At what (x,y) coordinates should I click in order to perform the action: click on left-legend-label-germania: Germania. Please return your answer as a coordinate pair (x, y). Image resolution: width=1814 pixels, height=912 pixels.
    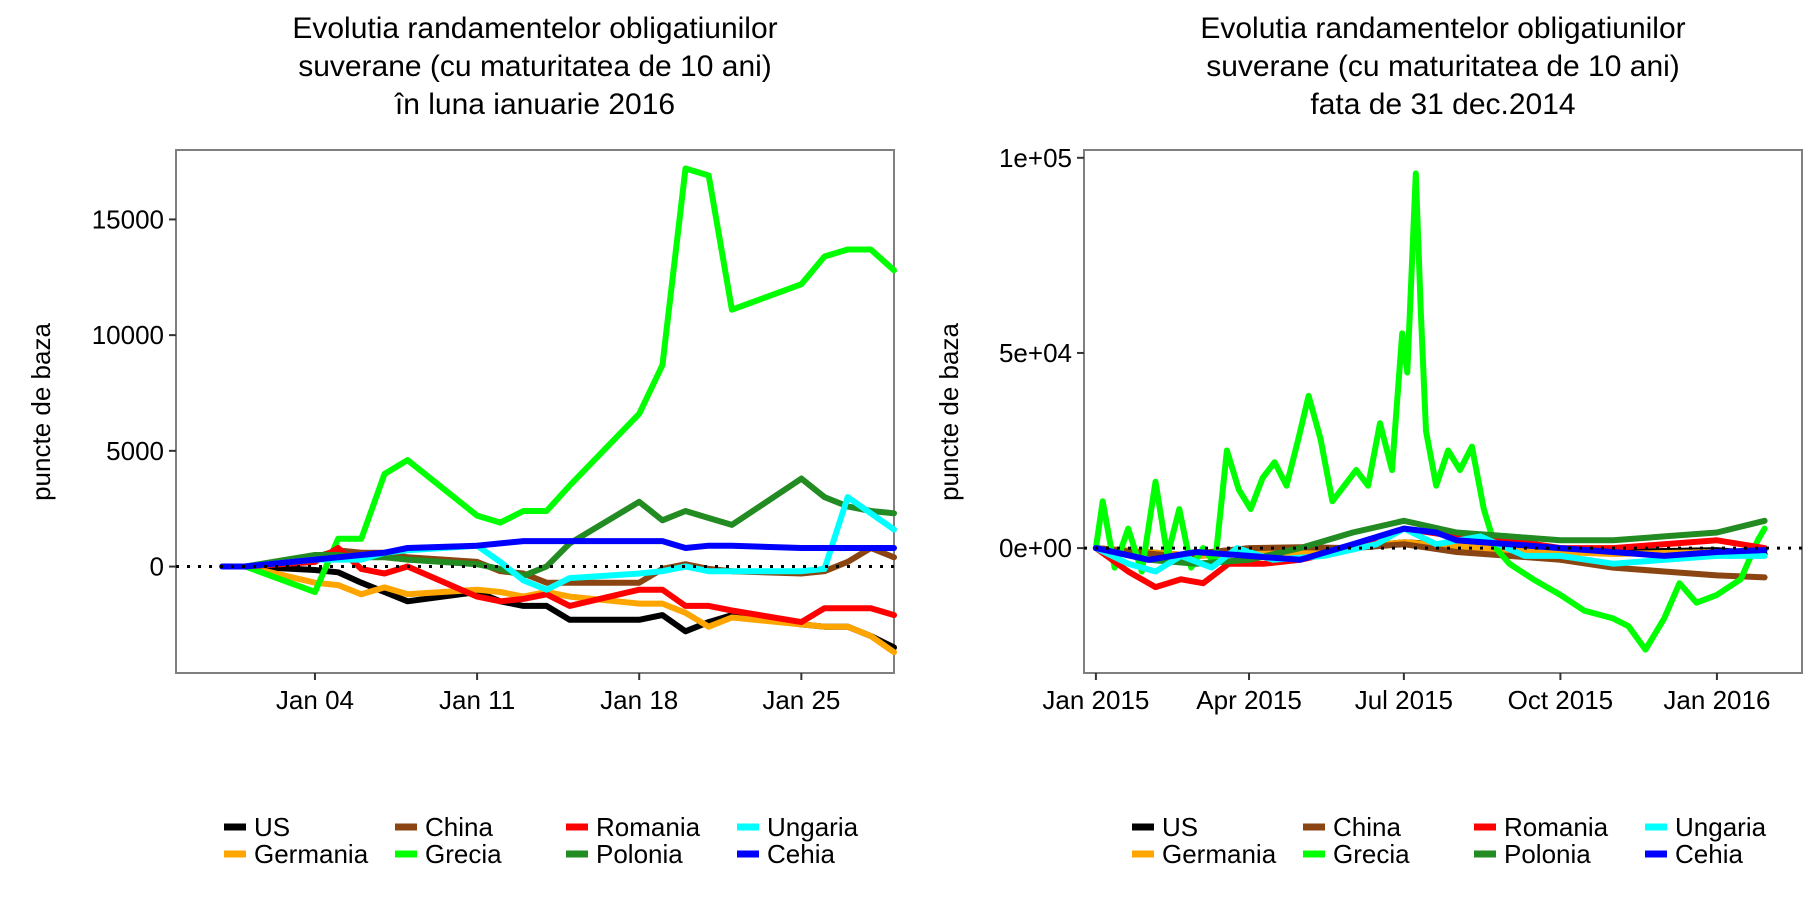
    Looking at the image, I should click on (311, 854).